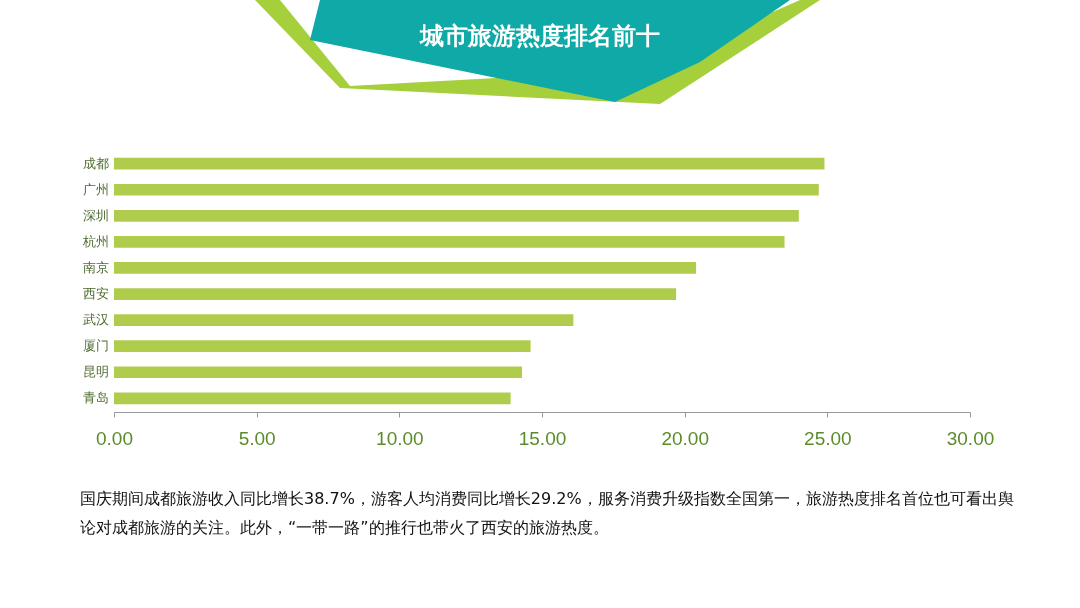 The width and height of the screenshot is (1080, 608). What do you see at coordinates (257, 438) in the screenshot?
I see `x-tick-label: 5.00` at bounding box center [257, 438].